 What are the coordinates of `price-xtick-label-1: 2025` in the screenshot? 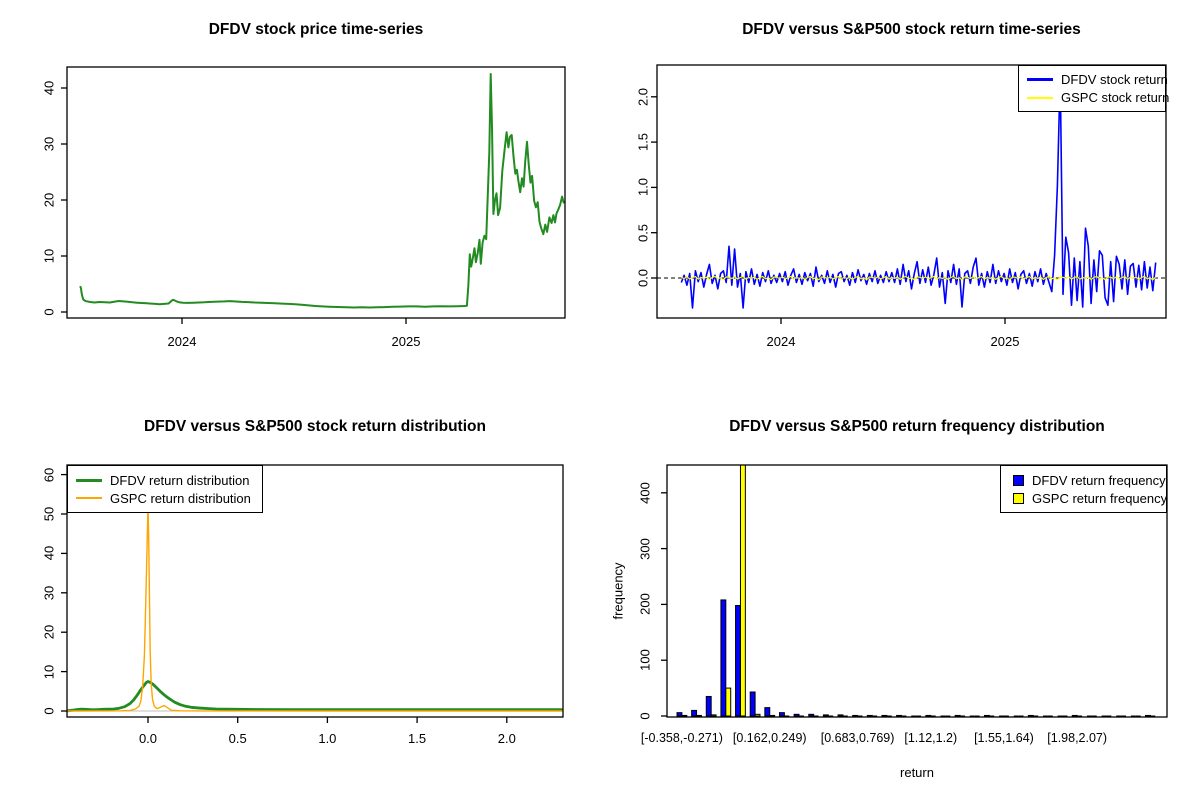 It's located at (406, 341).